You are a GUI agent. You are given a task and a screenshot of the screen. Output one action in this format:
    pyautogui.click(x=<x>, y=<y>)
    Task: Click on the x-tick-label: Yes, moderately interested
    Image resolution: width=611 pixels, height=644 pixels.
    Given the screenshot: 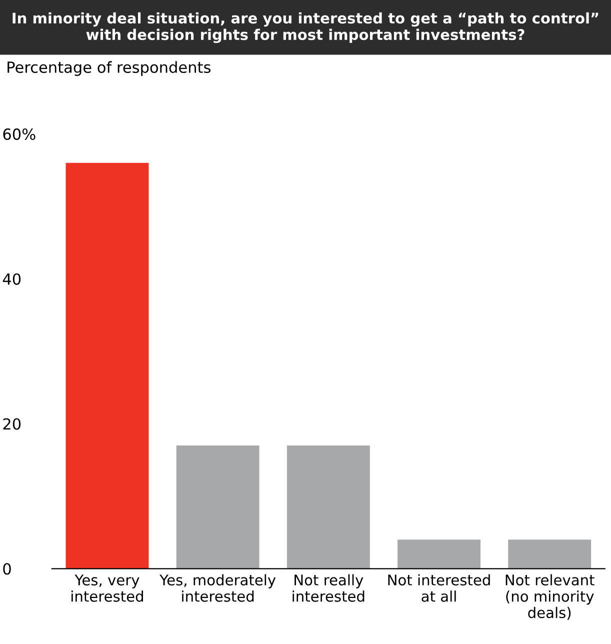 What is the action you would take?
    pyautogui.click(x=218, y=588)
    